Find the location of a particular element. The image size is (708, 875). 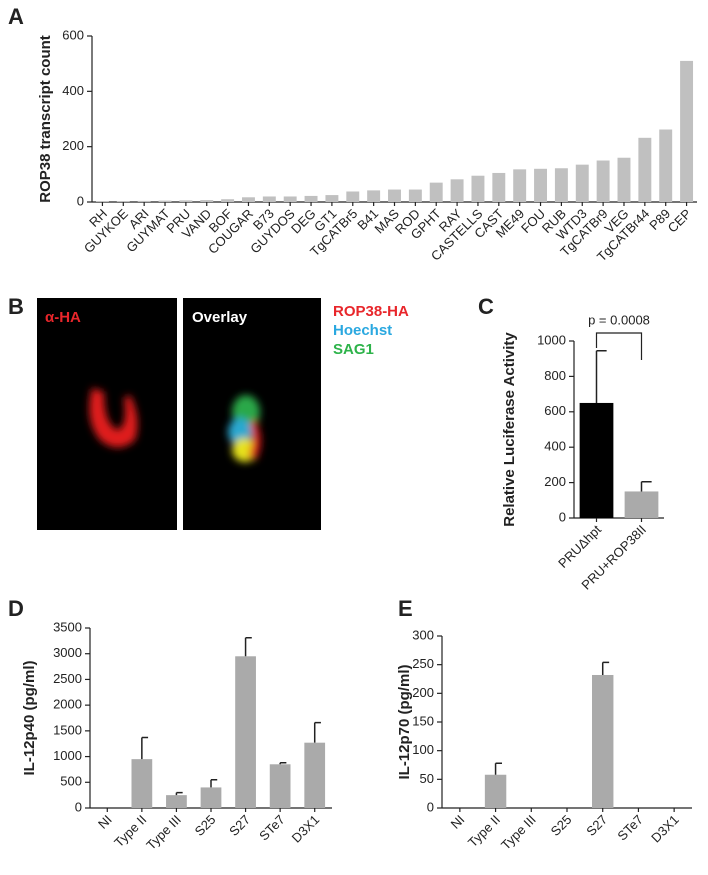

cell-signal is located at coordinates (175, 425).